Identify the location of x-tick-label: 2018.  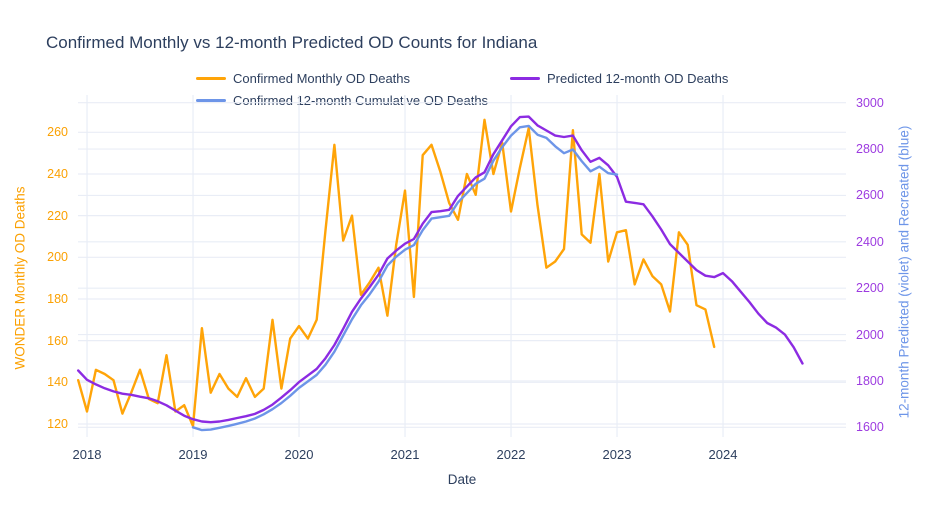
(87, 454).